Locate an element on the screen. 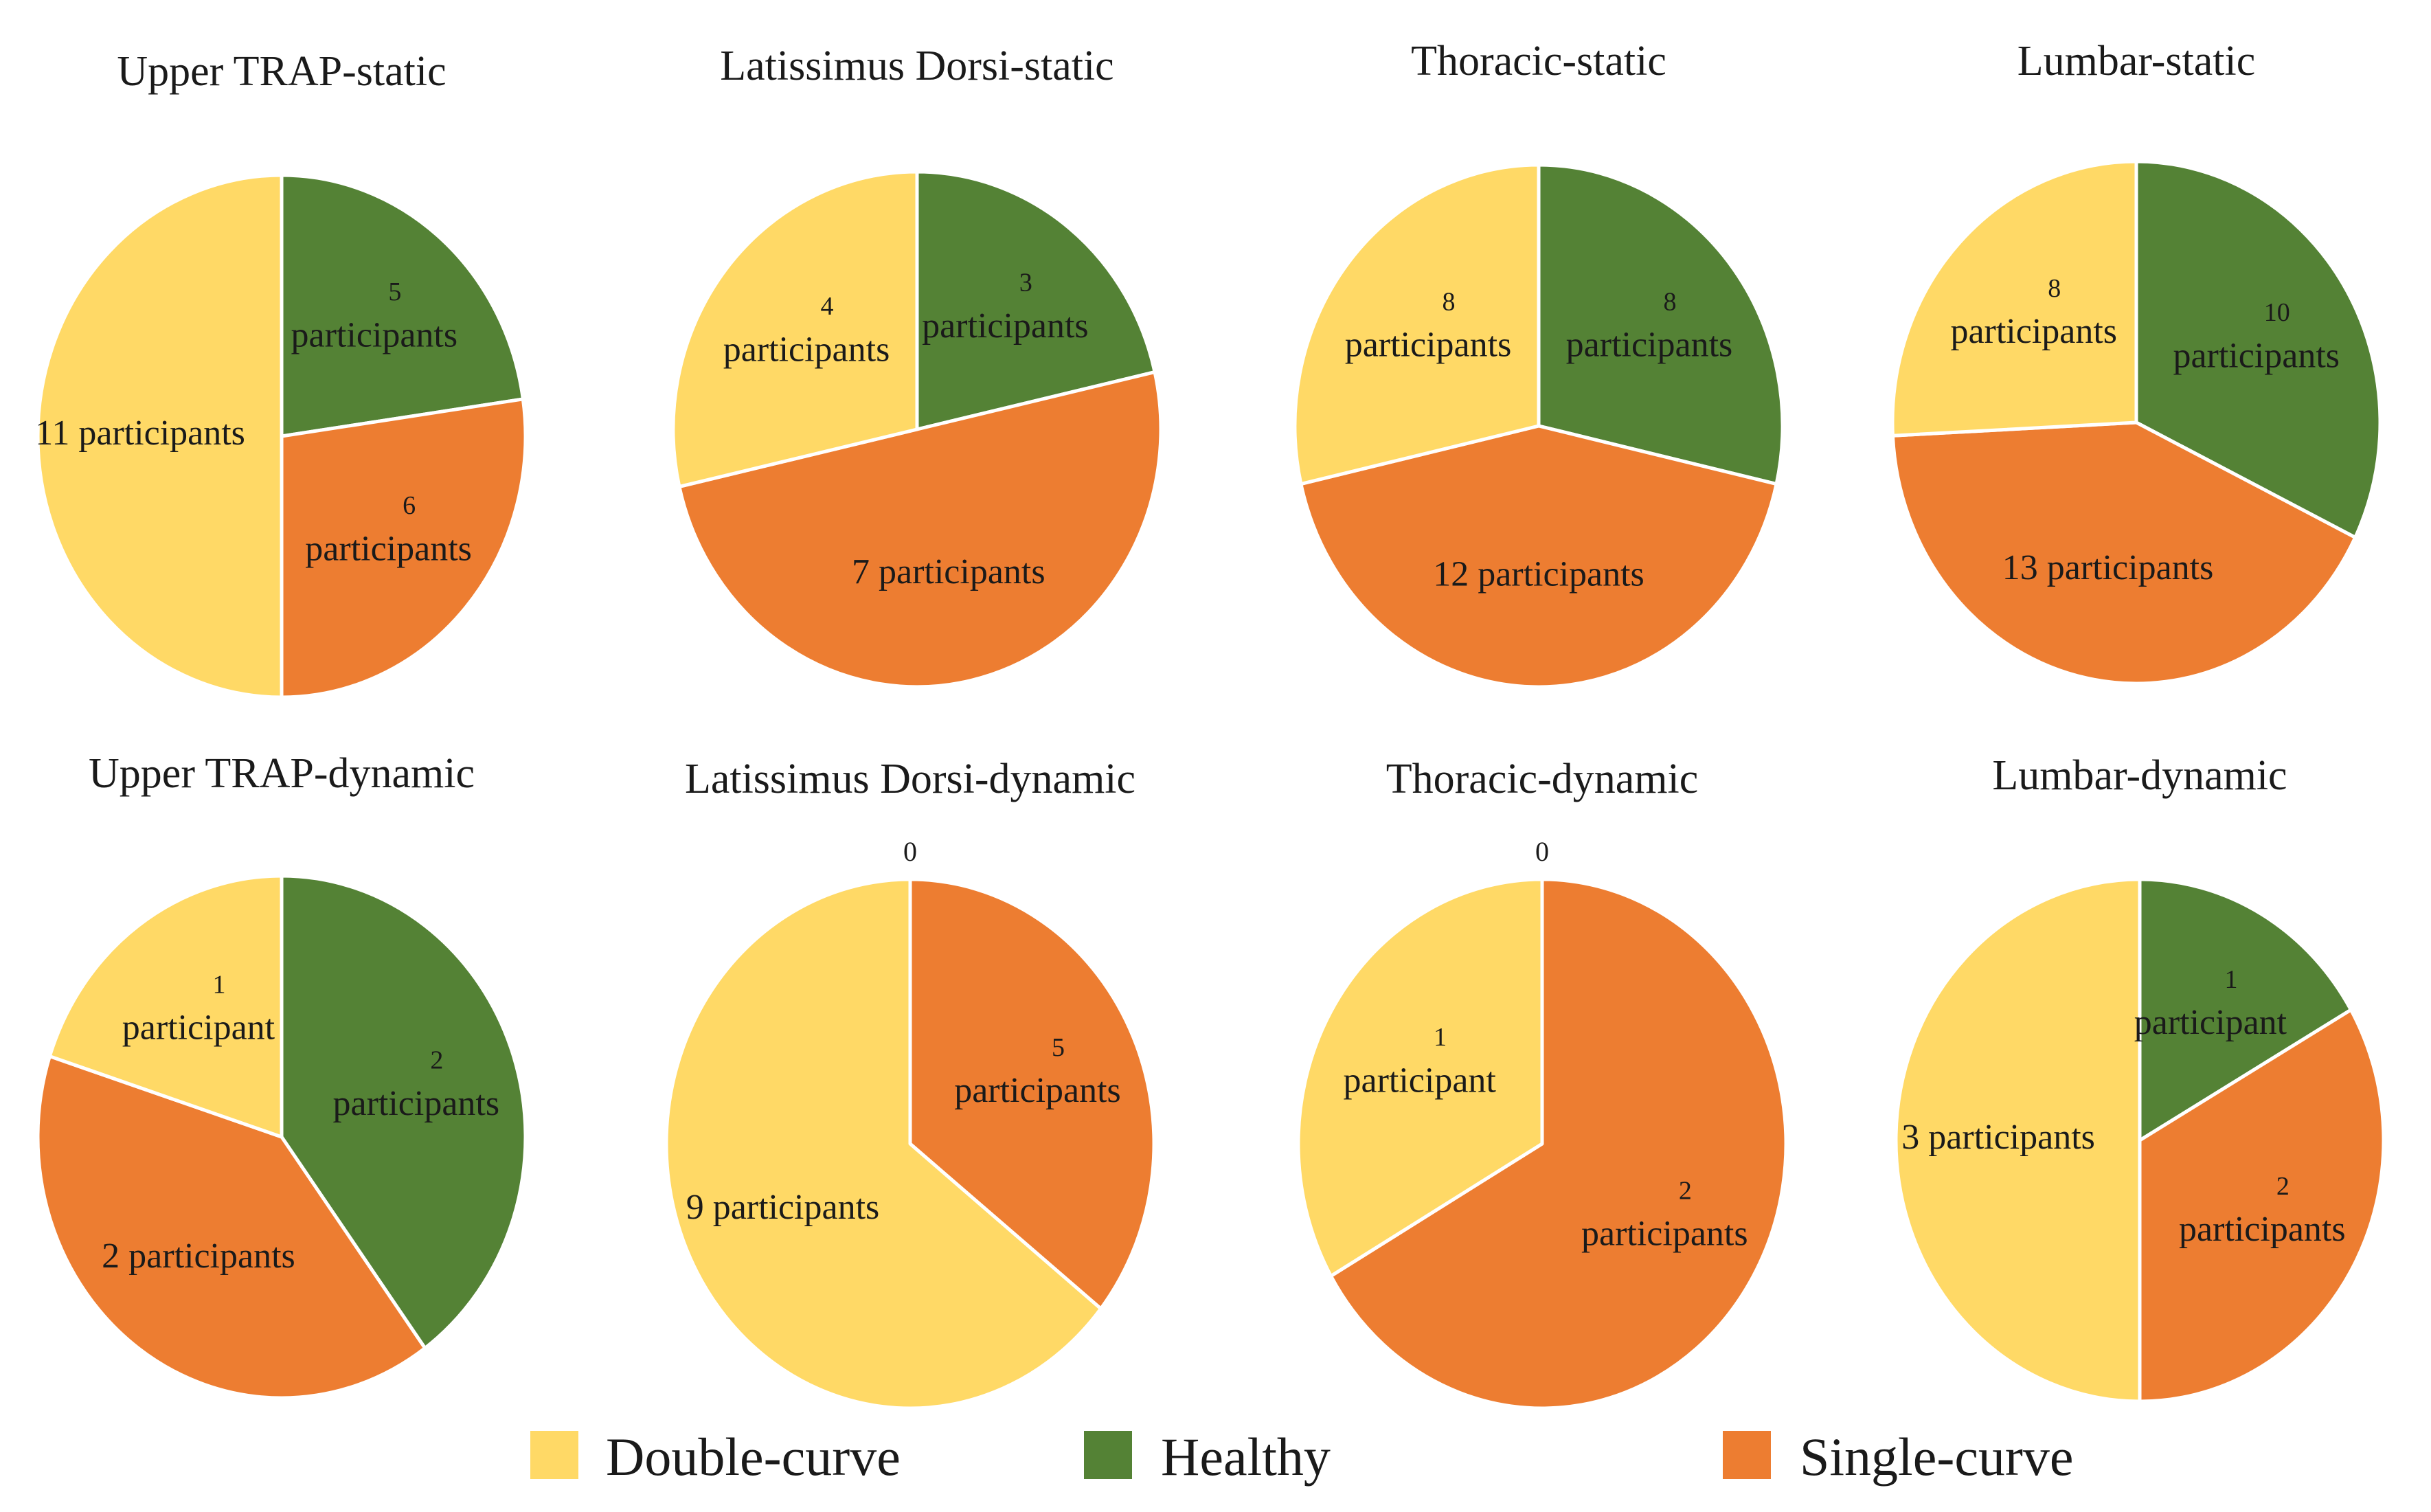 Image resolution: width=2431 pixels, height=1512 pixels. slice-label-single-curve: 13 participants is located at coordinates (2108, 567).